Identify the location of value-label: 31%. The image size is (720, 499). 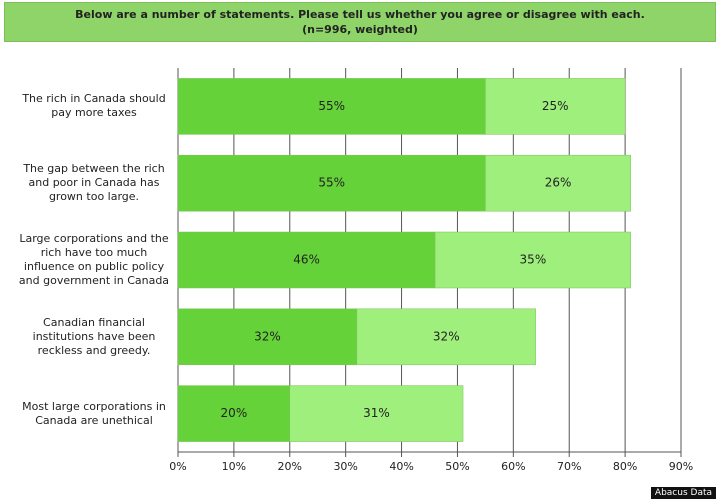
(376, 413).